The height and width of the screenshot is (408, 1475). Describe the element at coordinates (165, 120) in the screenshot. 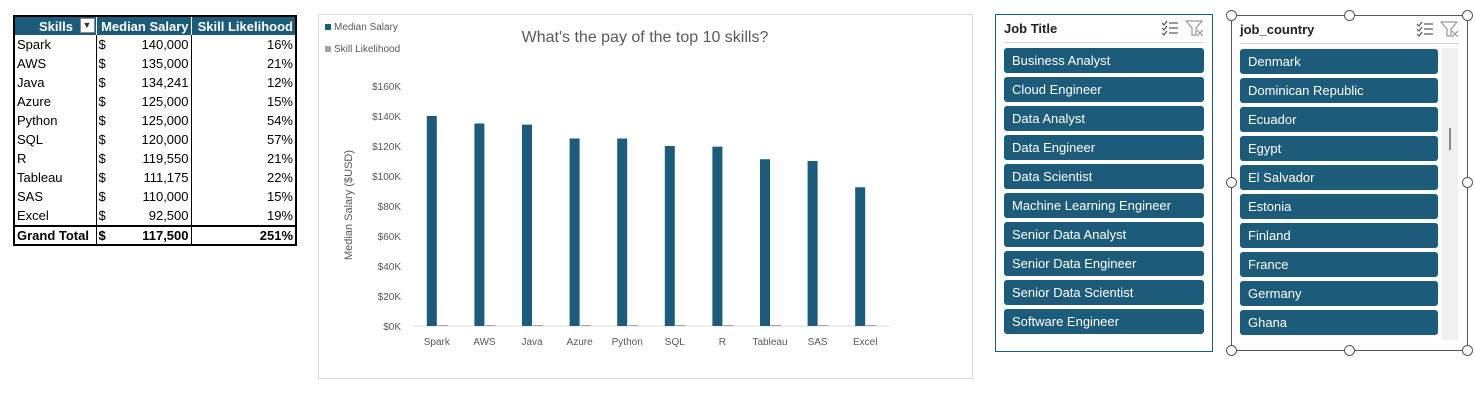

I see `salary-value: 125,000` at that location.